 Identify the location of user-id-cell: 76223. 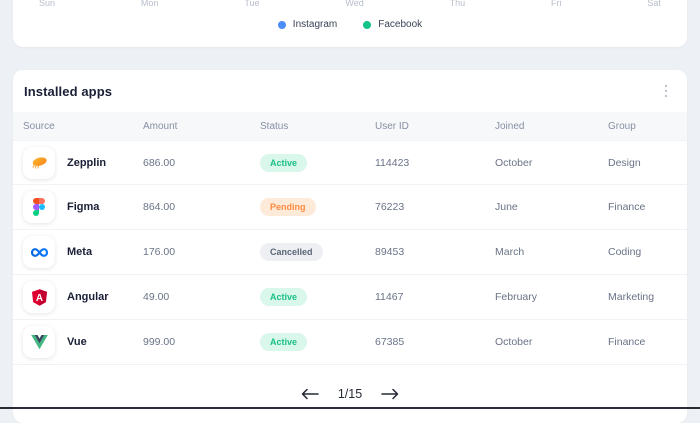
(390, 207).